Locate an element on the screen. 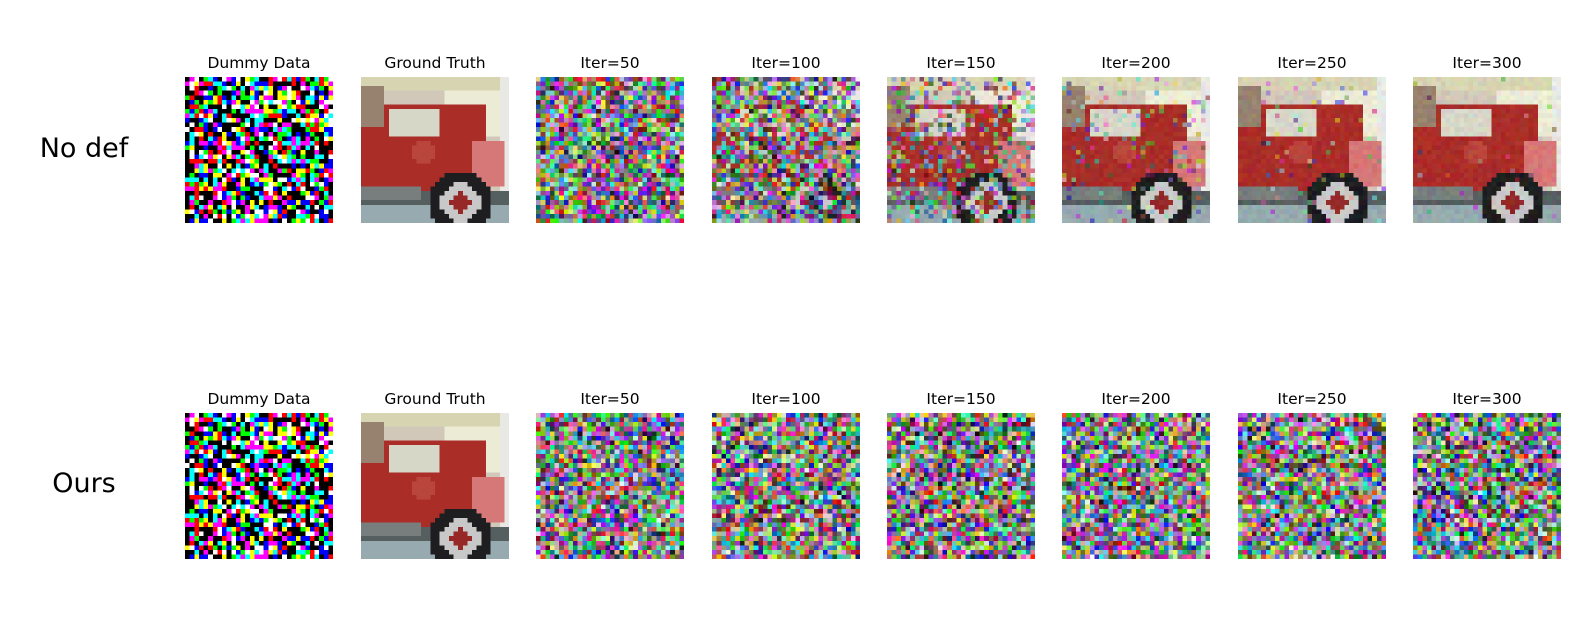  row-label-no-def: No def is located at coordinates (84, 148).